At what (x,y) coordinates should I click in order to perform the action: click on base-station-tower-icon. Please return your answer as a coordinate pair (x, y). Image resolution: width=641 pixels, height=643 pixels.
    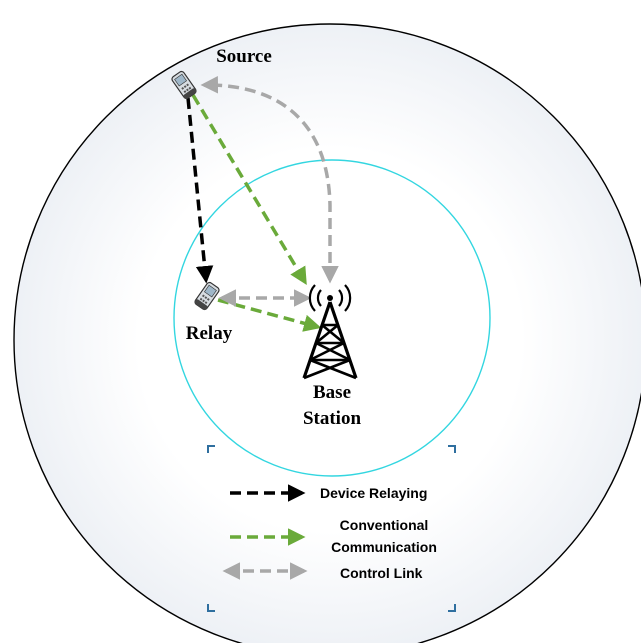
    Looking at the image, I should click on (330, 332).